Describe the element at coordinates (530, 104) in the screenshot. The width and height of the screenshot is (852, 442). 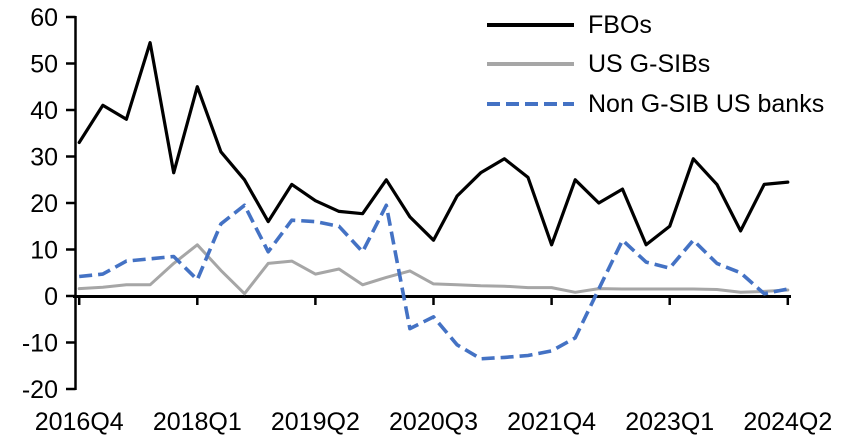
I see `non-gsib-line-swatch-icon` at that location.